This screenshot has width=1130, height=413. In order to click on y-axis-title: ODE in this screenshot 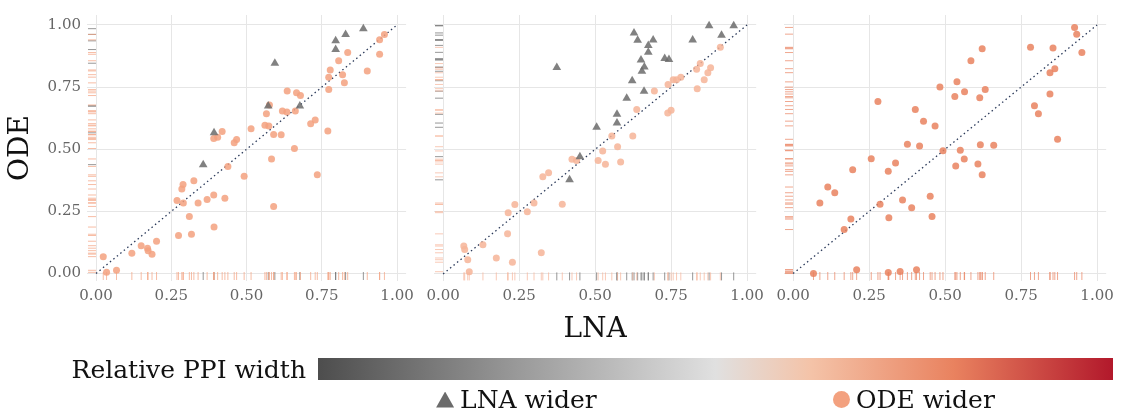, I will do `click(19, 148)`.